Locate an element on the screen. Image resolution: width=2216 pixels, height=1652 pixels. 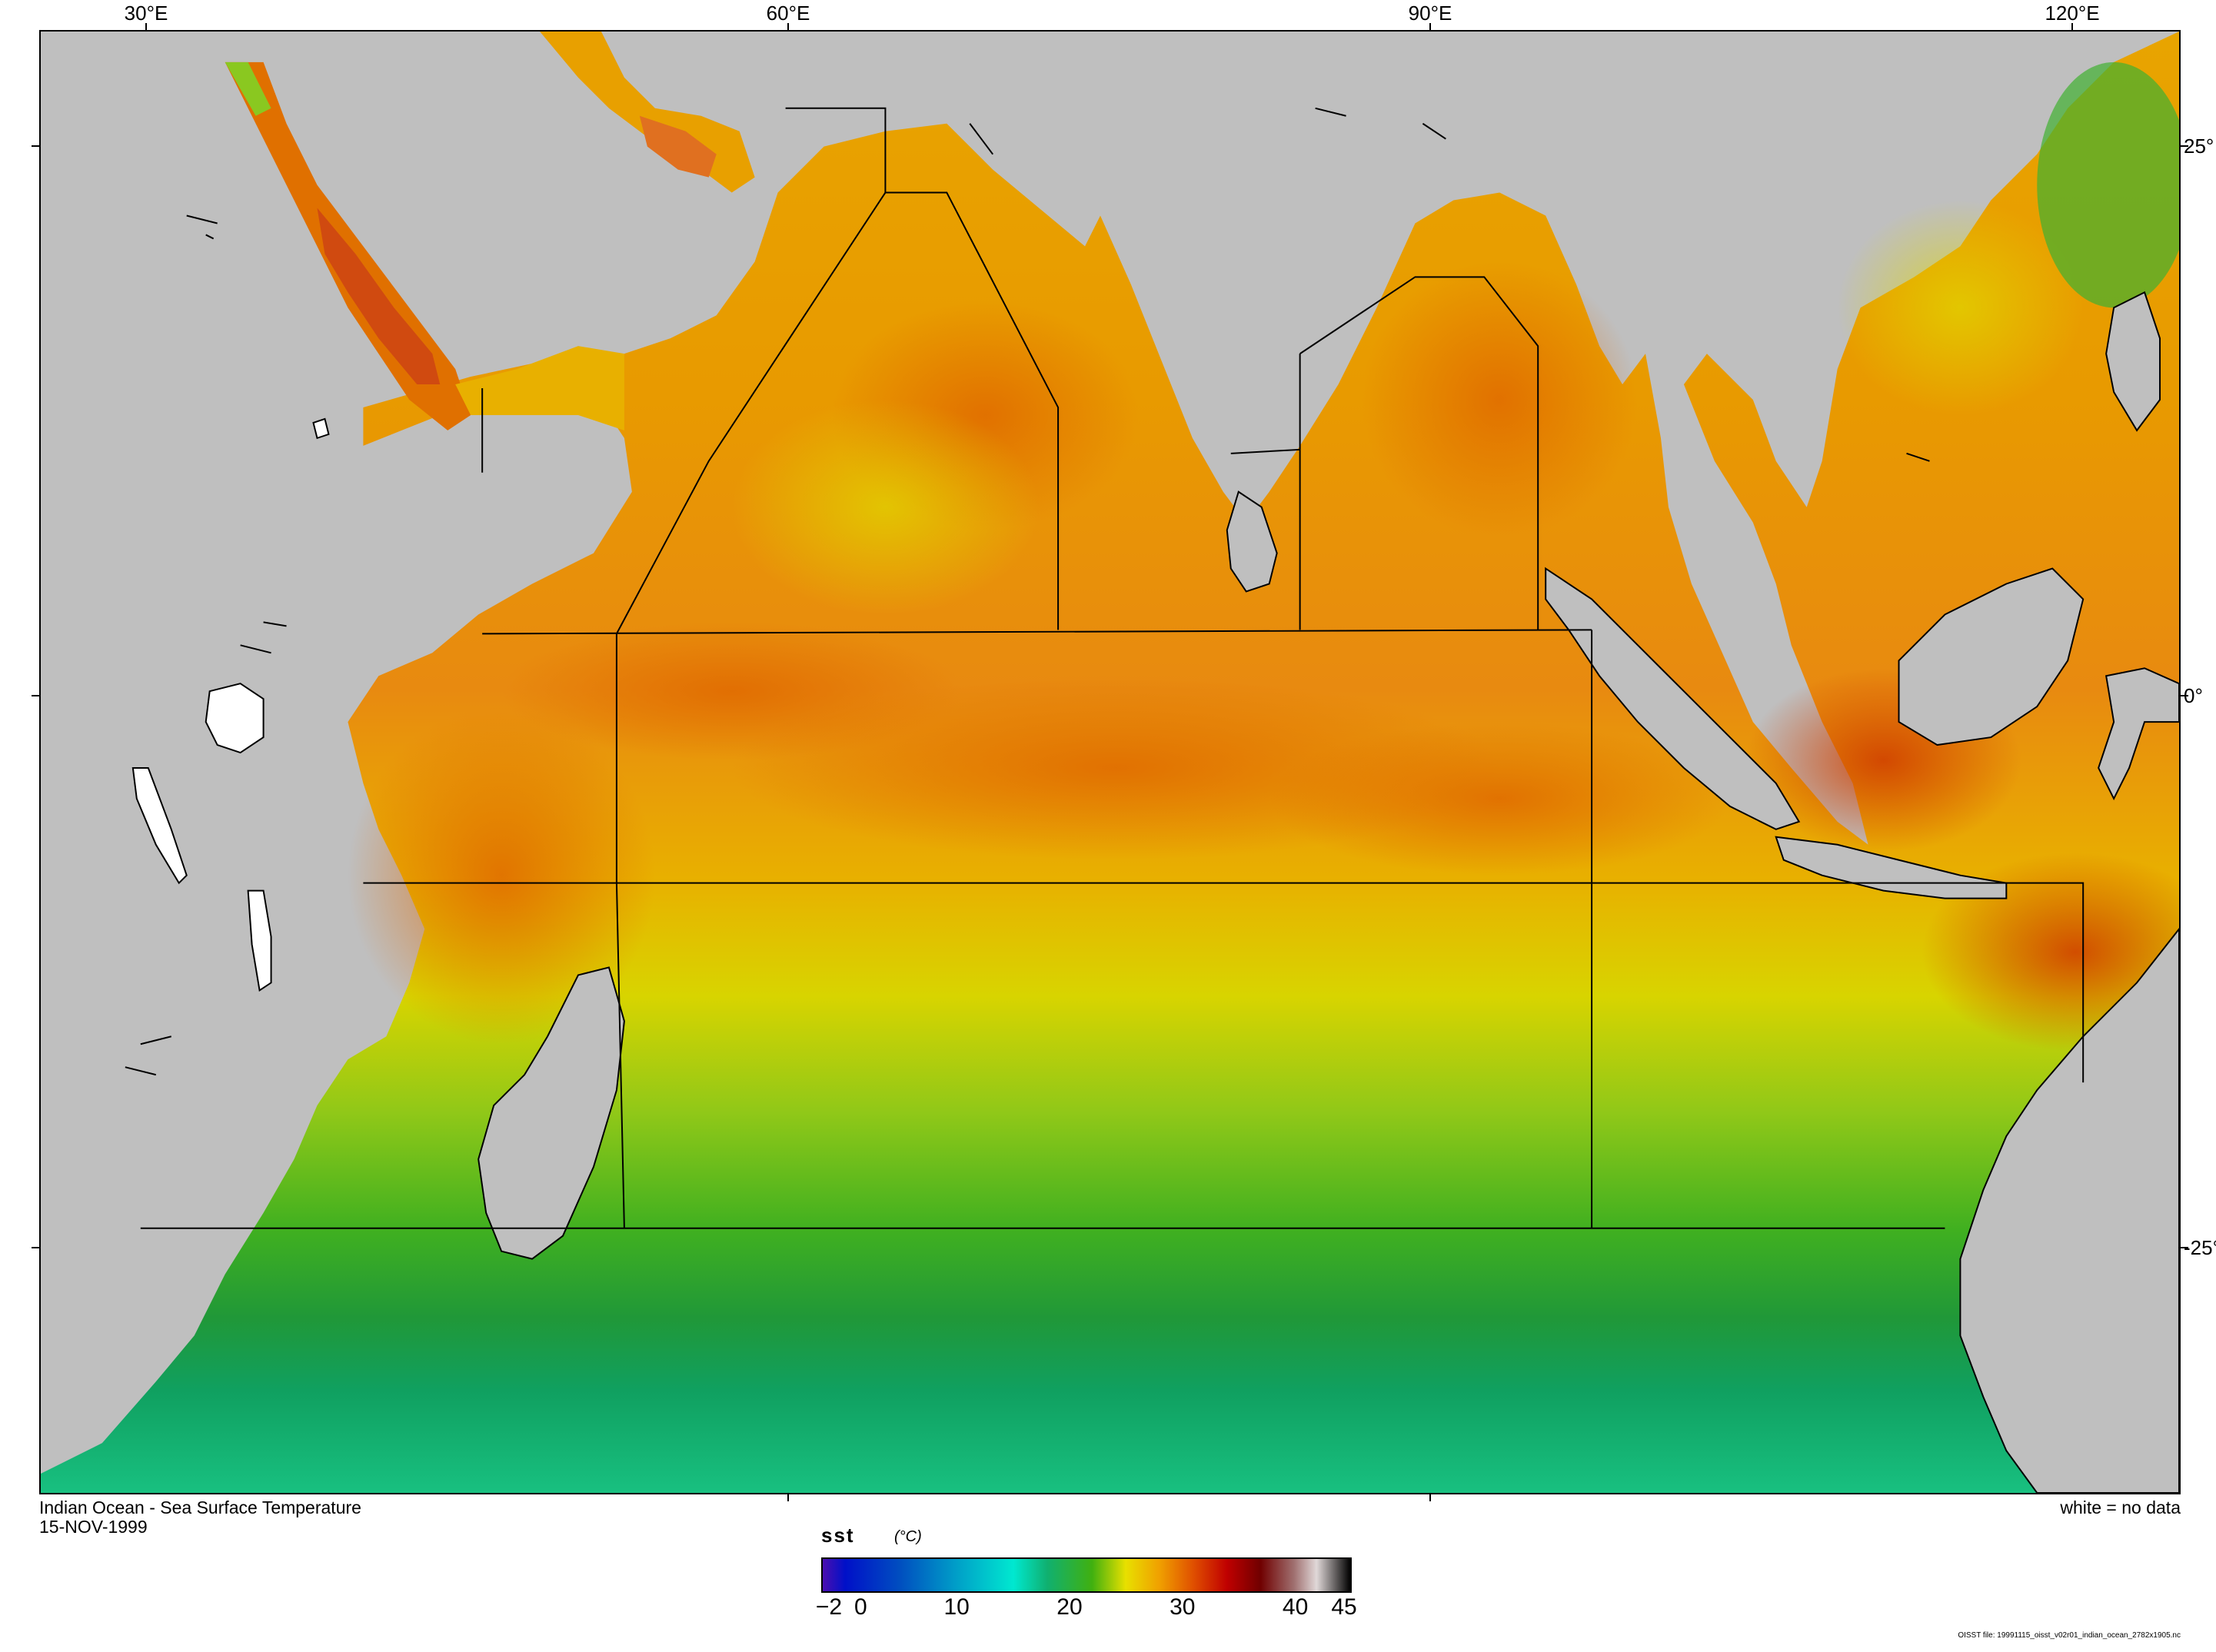
colorbar-ticks: −2 0 10 20 30 40 45 is located at coordinates (1087, 1614).